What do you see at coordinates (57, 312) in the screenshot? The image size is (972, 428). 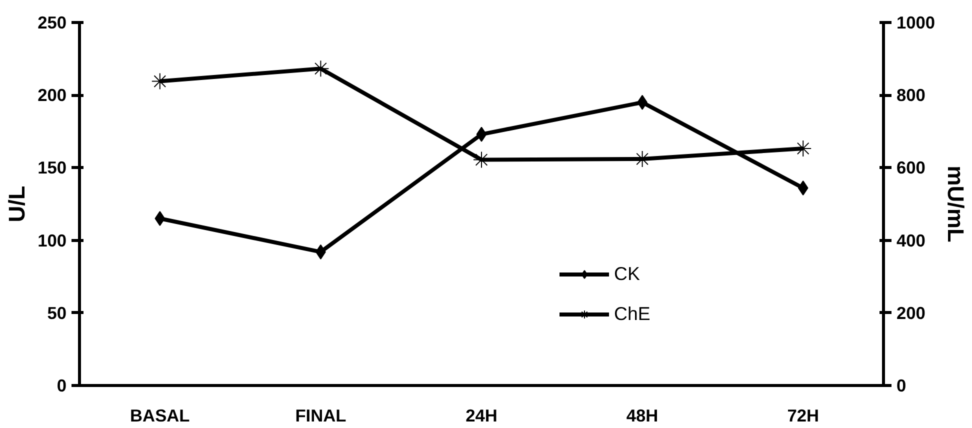 I see `y-tick-label: 50` at bounding box center [57, 312].